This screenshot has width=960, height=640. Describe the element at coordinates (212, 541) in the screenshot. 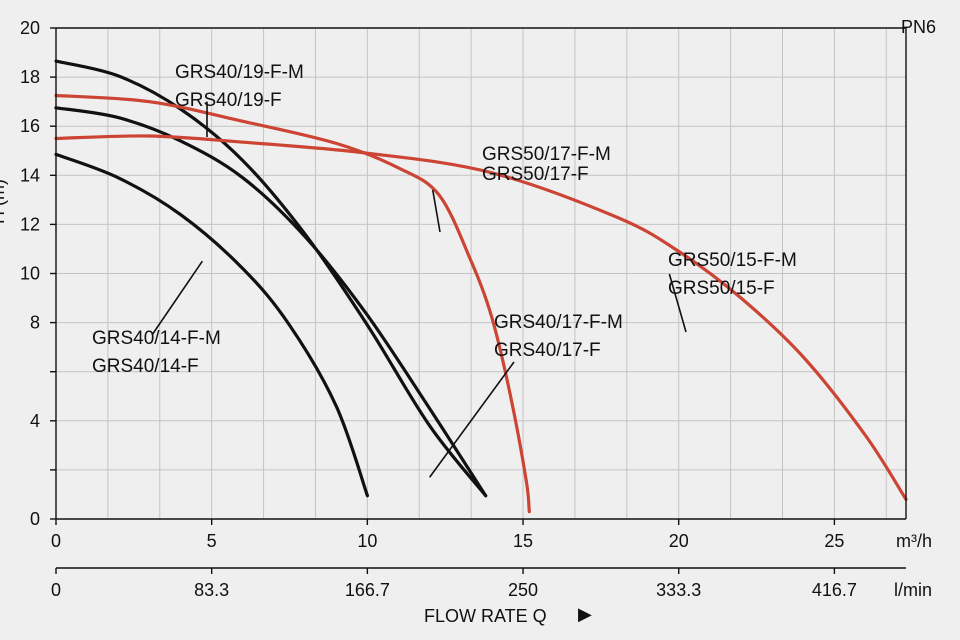

I see `x-tick-label: 5` at that location.